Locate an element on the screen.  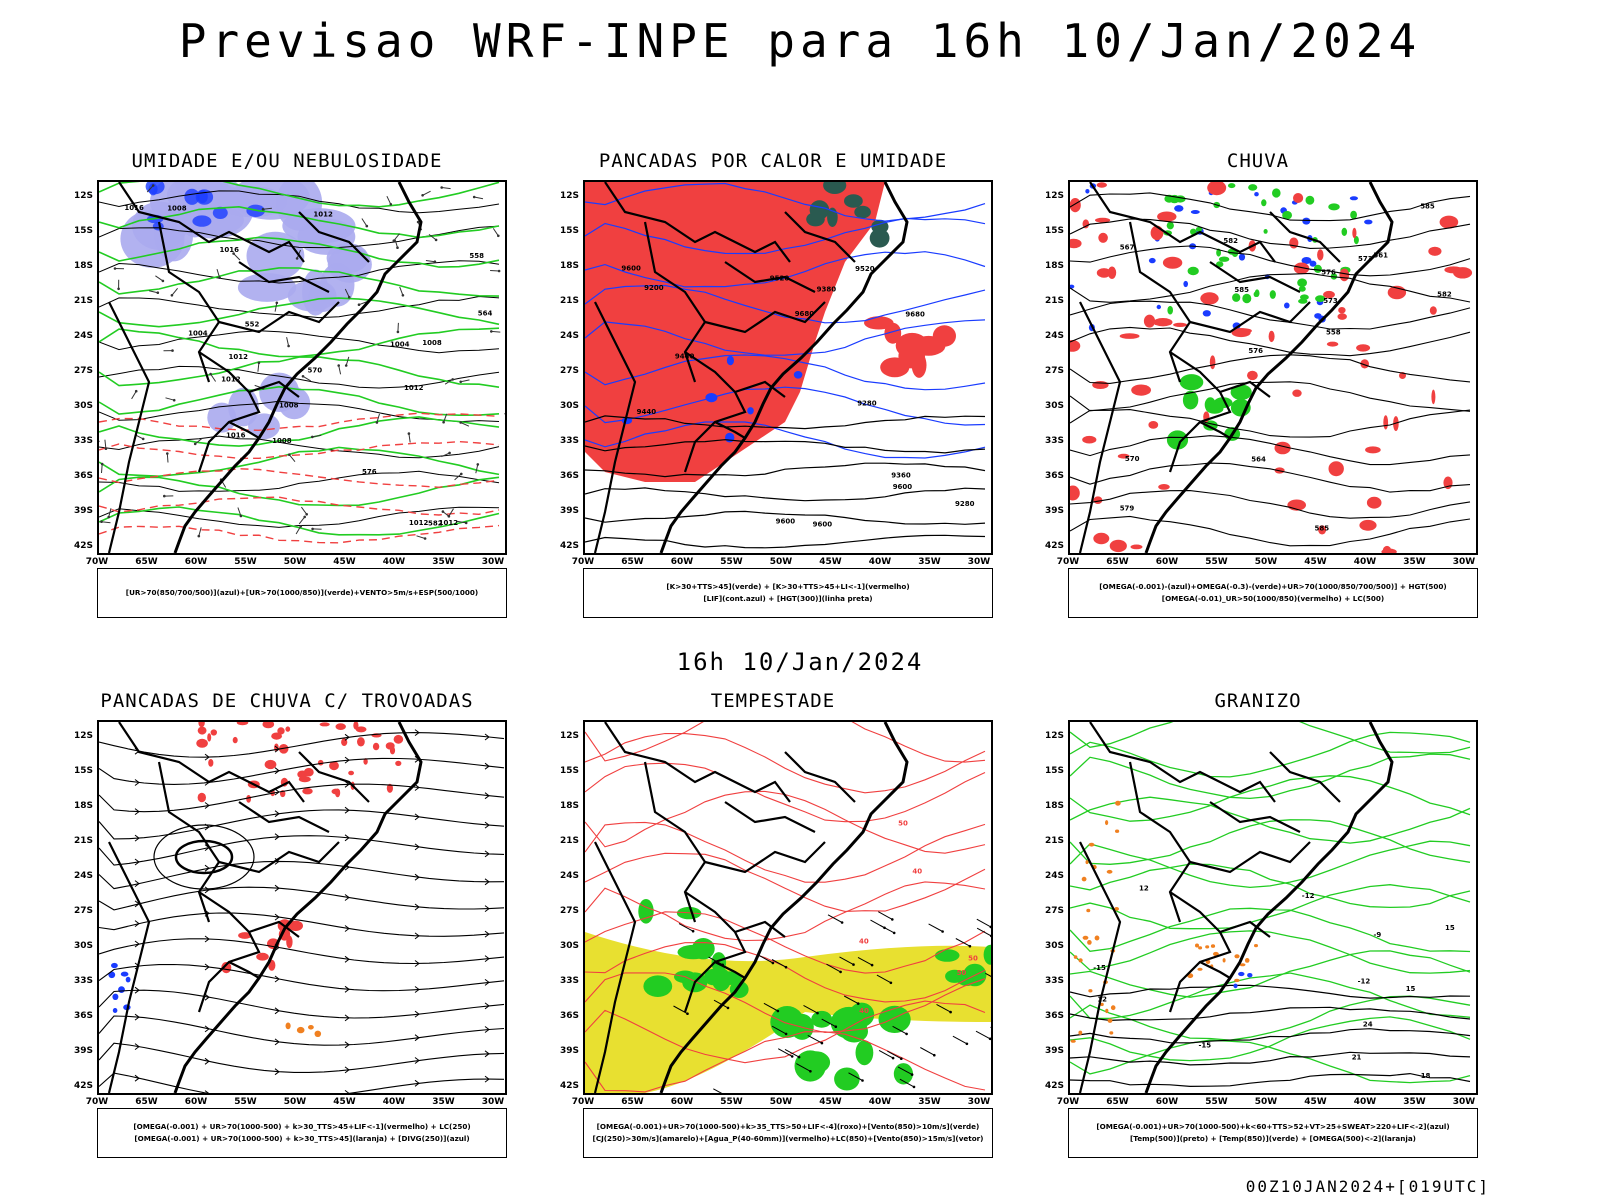
contour-label: 585 is located at coordinates (1322, 529).